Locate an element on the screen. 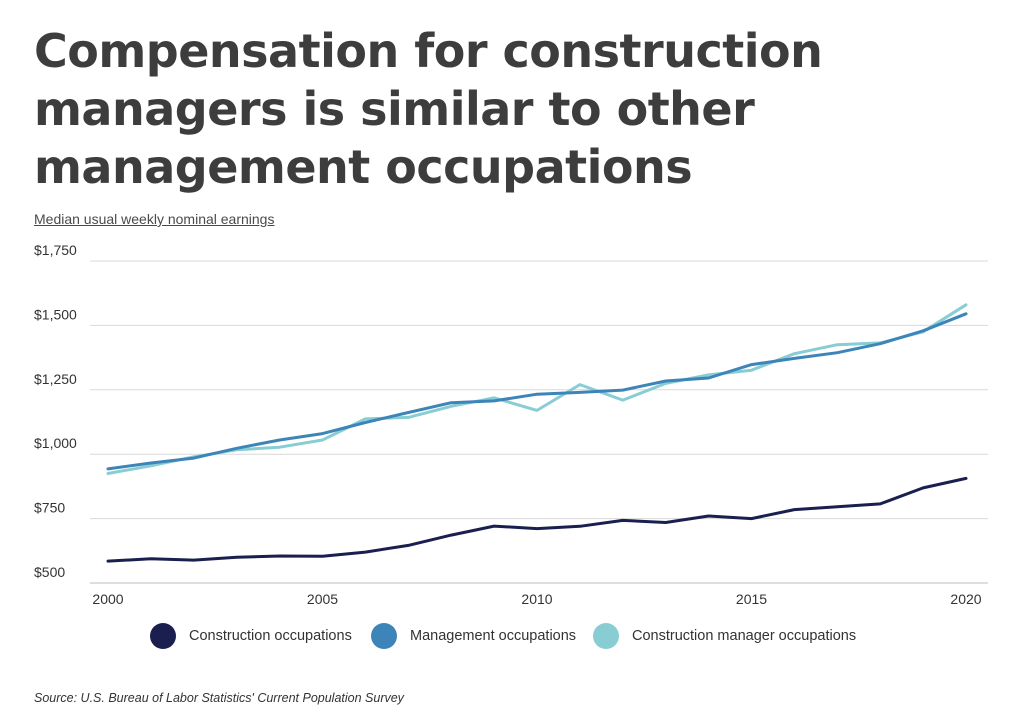  x-tick-label: 2020 is located at coordinates (965, 599).